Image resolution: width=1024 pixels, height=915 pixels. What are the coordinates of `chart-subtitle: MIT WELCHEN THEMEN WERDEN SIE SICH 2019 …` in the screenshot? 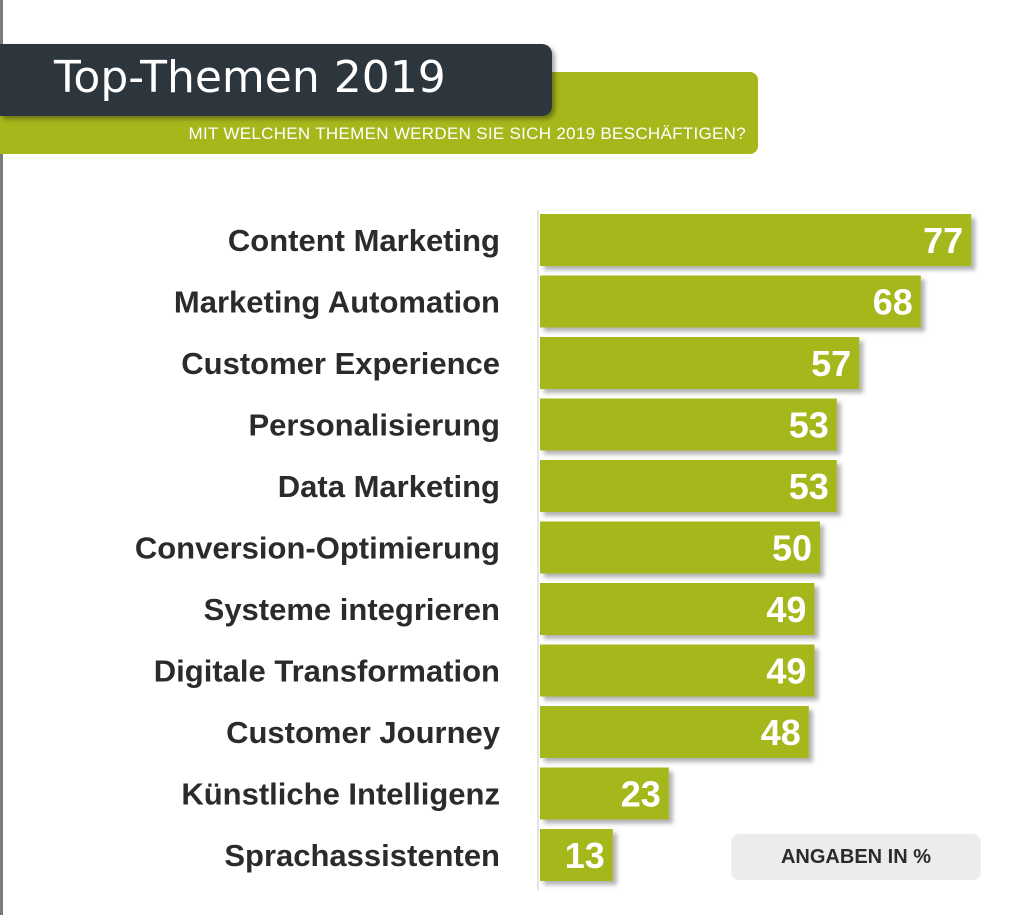 It's located at (467, 133).